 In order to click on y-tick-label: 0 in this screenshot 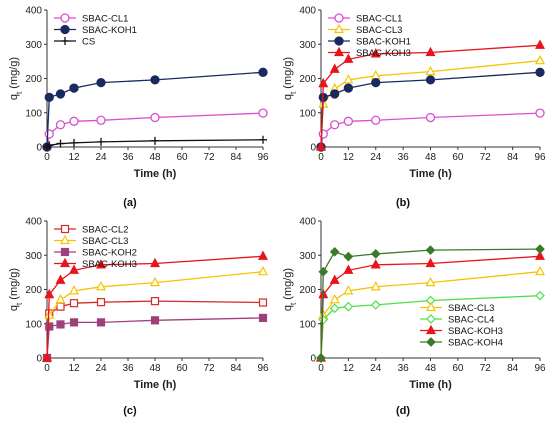, I will do `click(39, 359)`.